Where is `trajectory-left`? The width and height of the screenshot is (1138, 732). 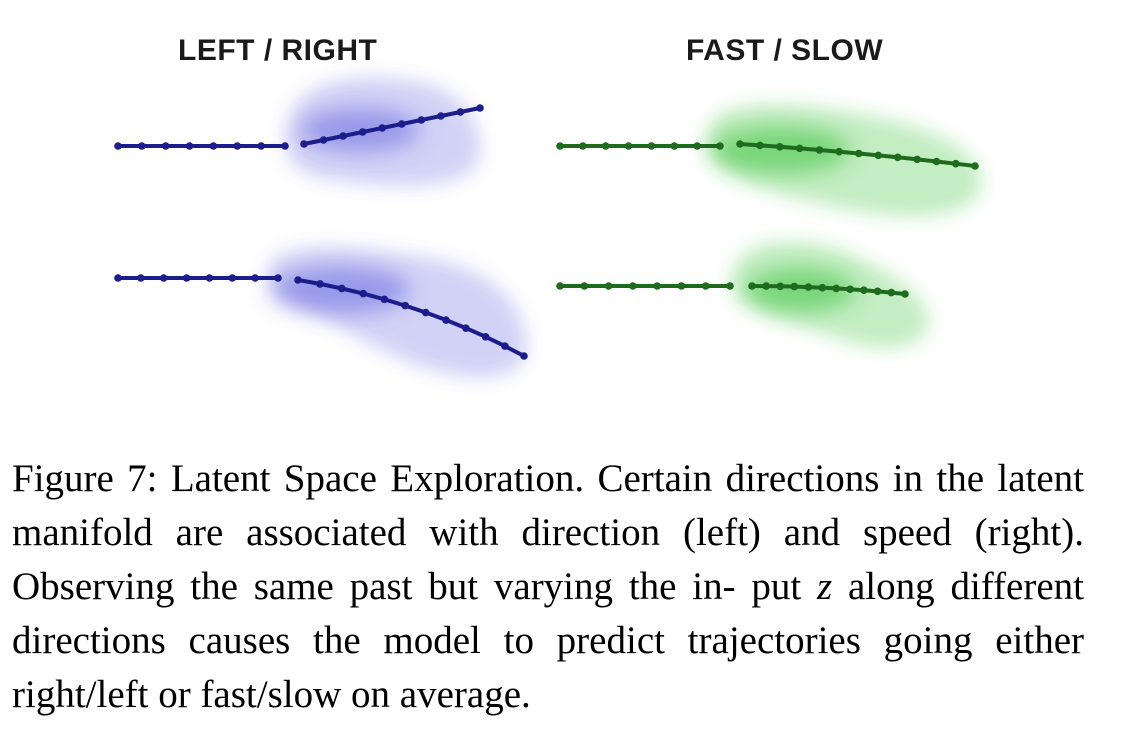
trajectory-left is located at coordinates (321, 312).